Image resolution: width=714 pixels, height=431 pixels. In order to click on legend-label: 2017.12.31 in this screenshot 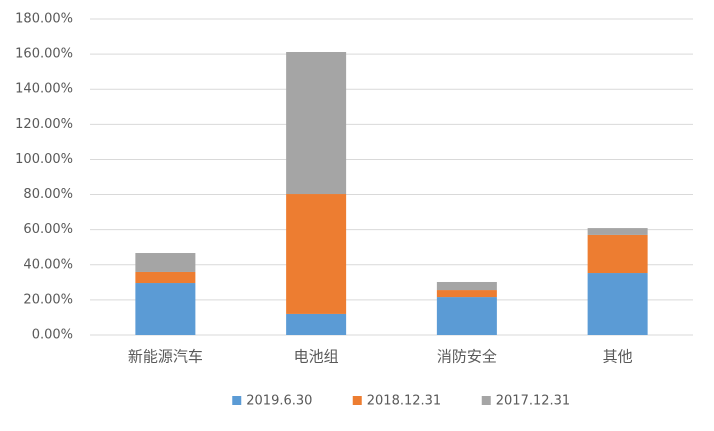, I will do `click(533, 401)`.